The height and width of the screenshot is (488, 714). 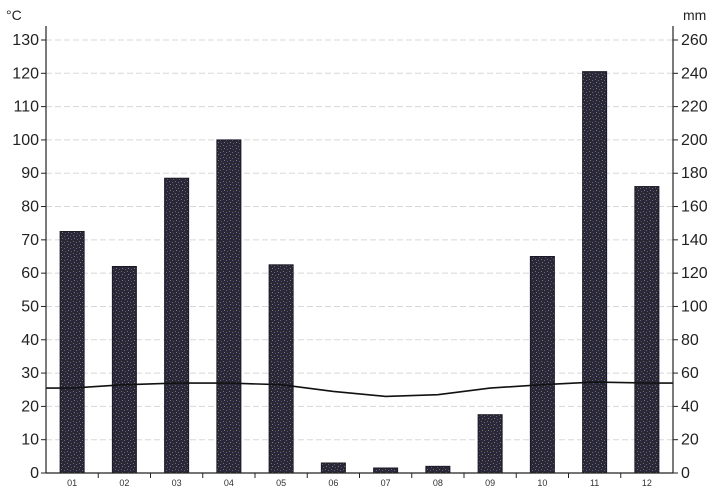 I want to click on x-tick-label: 07, so click(x=386, y=483).